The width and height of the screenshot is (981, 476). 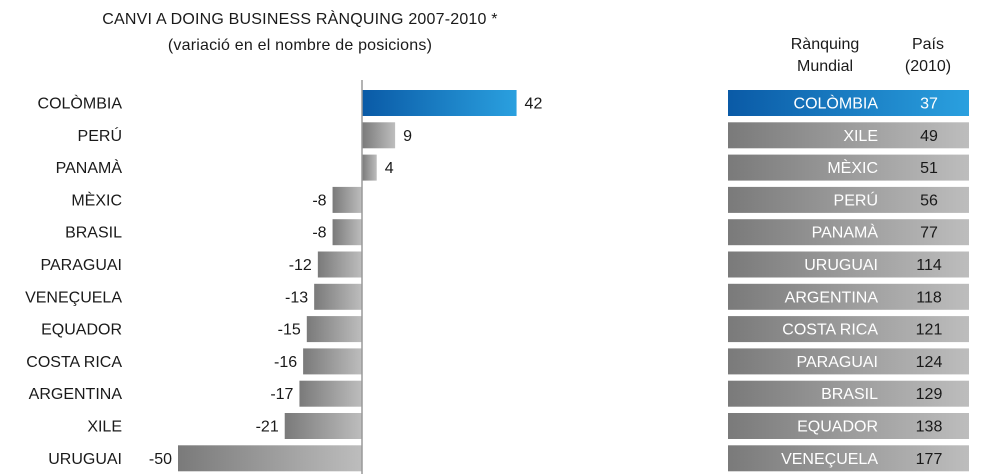 I want to click on table-country-cell: URUGUAI, so click(x=841, y=265).